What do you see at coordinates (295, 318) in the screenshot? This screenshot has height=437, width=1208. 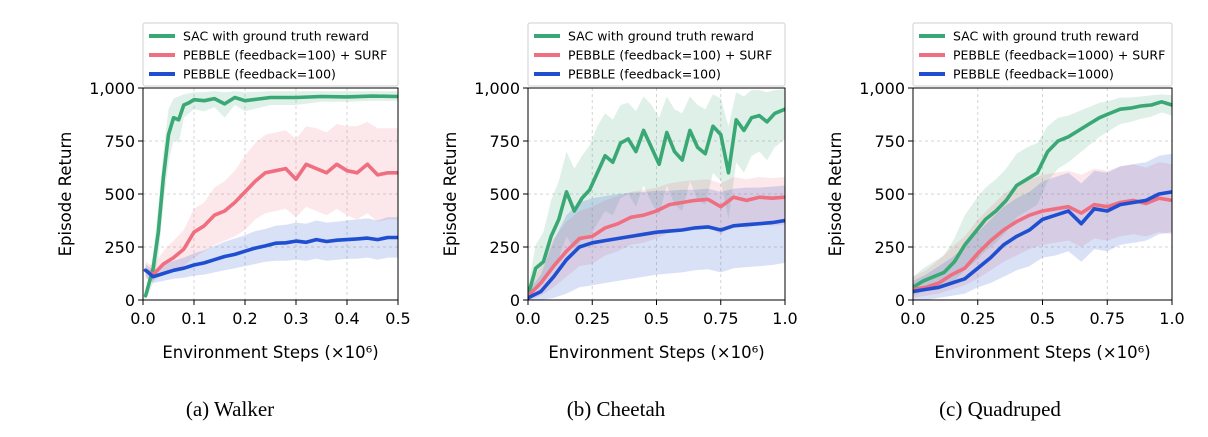 I see `x-tick-label: 0.3` at bounding box center [295, 318].